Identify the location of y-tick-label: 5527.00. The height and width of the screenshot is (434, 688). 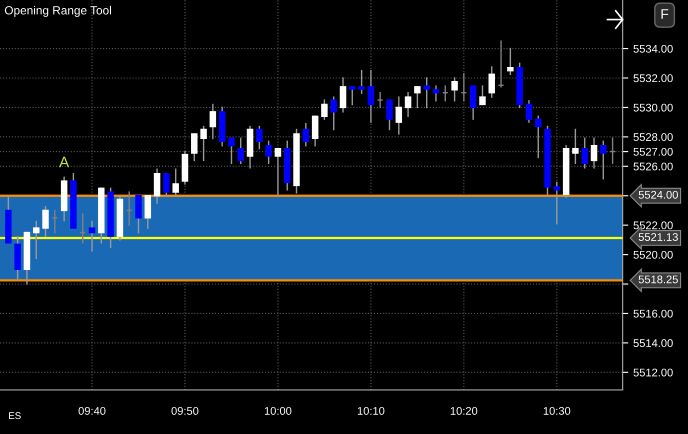
(653, 152).